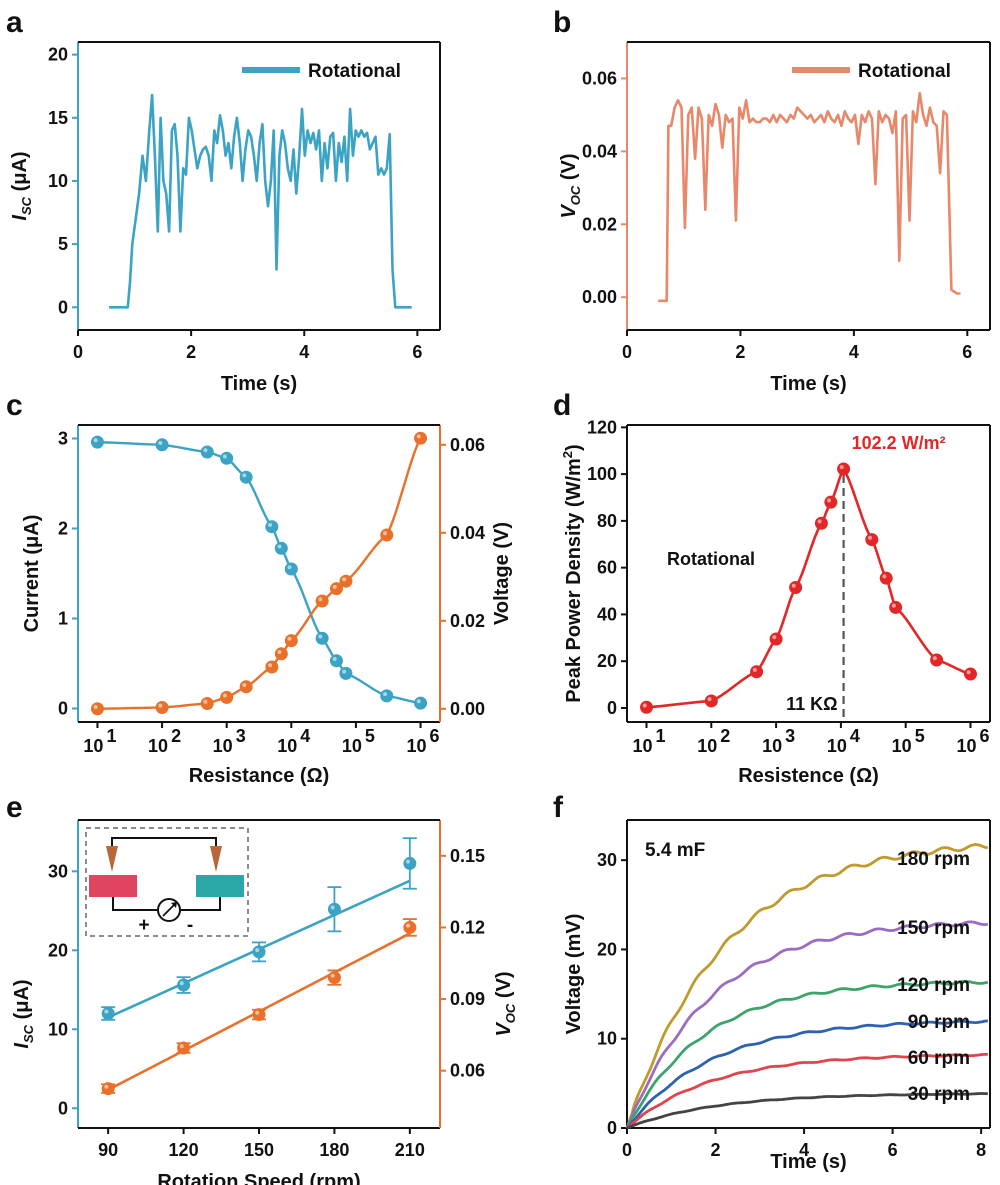 The image size is (1000, 1185). I want to click on y-label-main: I, so click(22, 1046).